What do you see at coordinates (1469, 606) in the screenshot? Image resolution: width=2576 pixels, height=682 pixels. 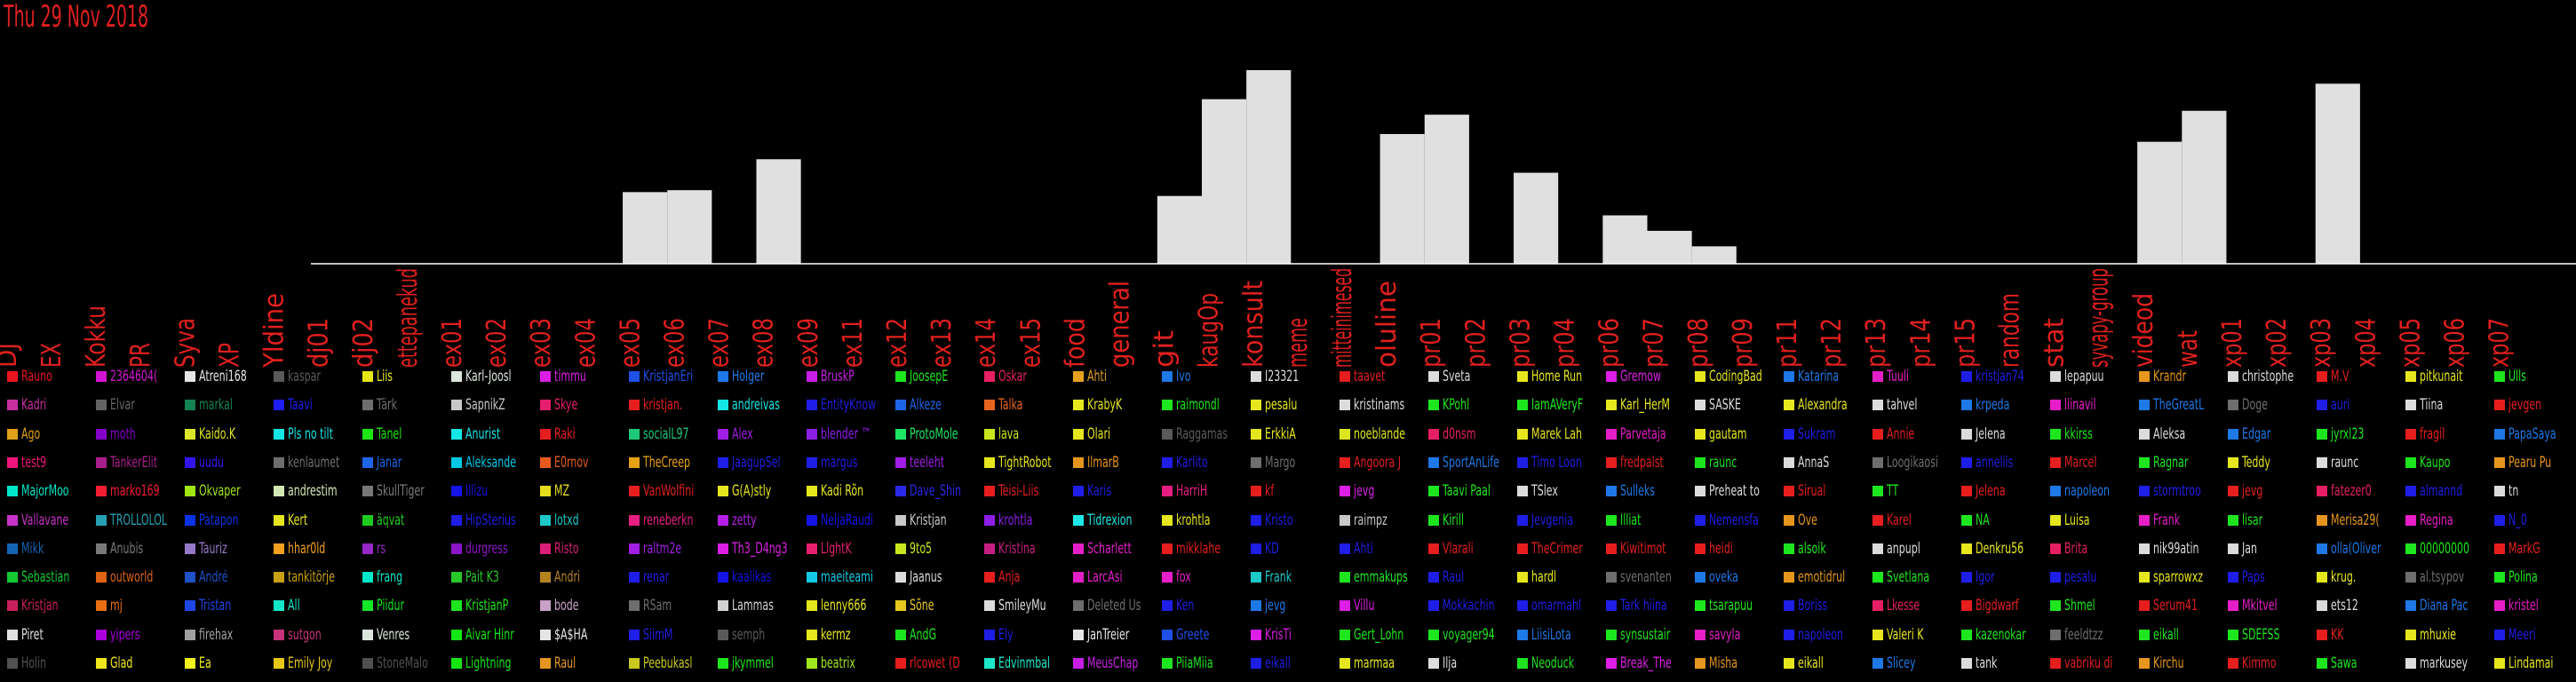 I see `legend-name: Mokkachin` at bounding box center [1469, 606].